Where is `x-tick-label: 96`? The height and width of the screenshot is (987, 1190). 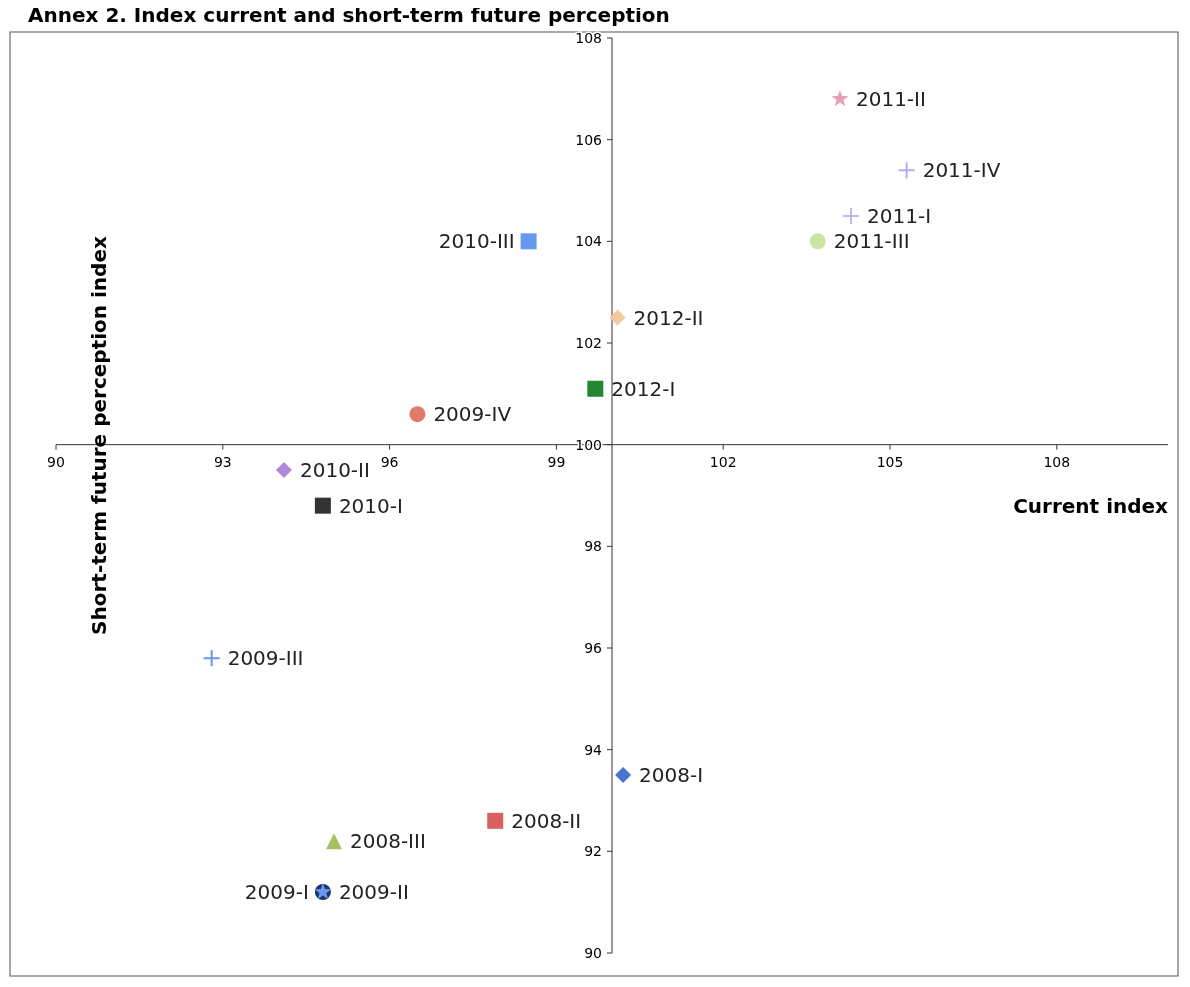 x-tick-label: 96 is located at coordinates (389, 461).